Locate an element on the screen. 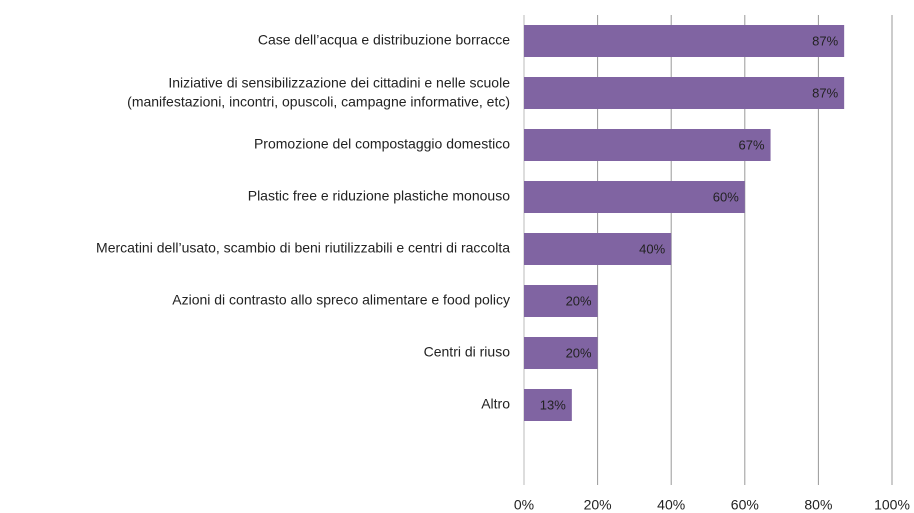 The height and width of the screenshot is (513, 914). value-label: 60% is located at coordinates (726, 196).